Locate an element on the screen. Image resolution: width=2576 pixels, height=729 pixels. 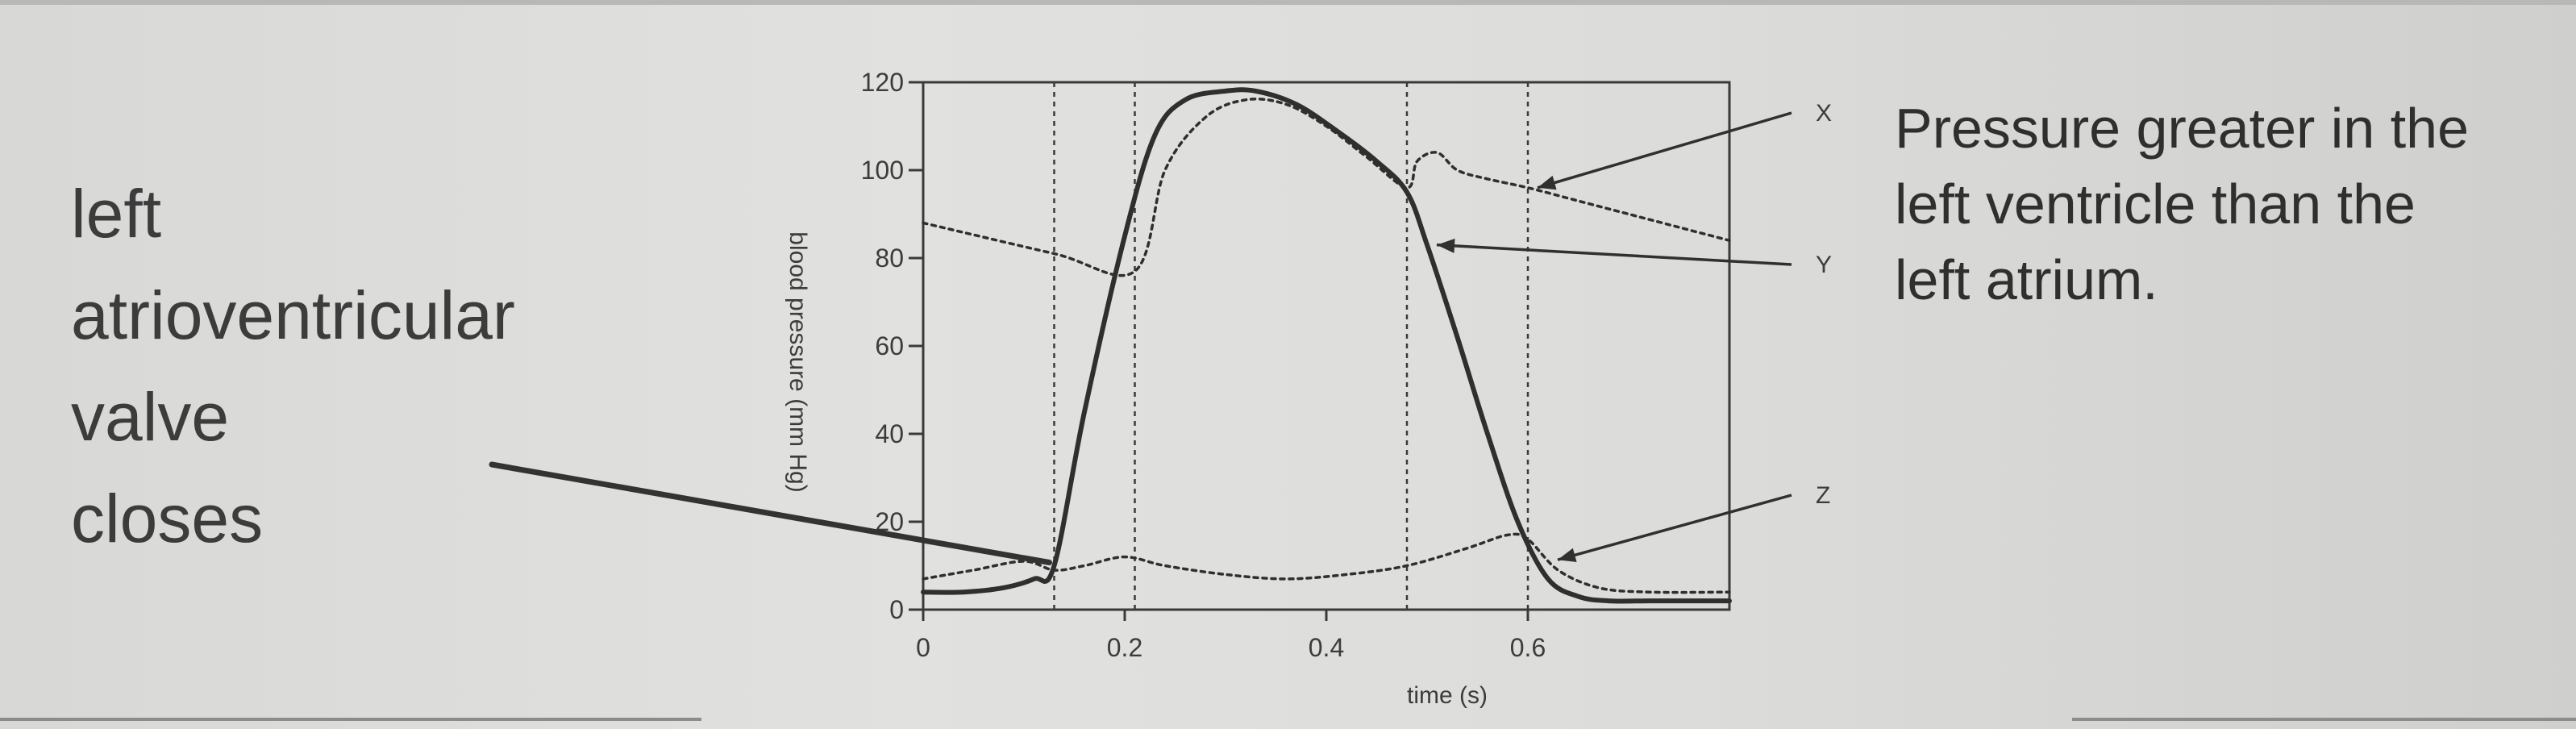
pressure-note-line-1: Pressure greater in the is located at coordinates (2182, 128).